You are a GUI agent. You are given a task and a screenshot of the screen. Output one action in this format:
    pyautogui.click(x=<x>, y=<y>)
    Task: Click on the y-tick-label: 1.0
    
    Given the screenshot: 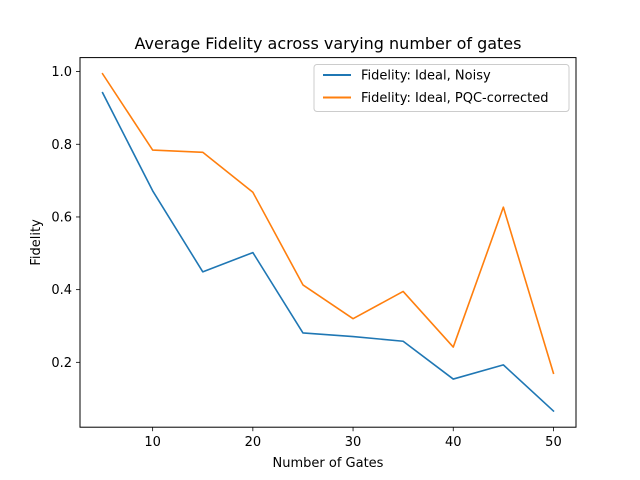 What is the action you would take?
    pyautogui.click(x=61, y=72)
    